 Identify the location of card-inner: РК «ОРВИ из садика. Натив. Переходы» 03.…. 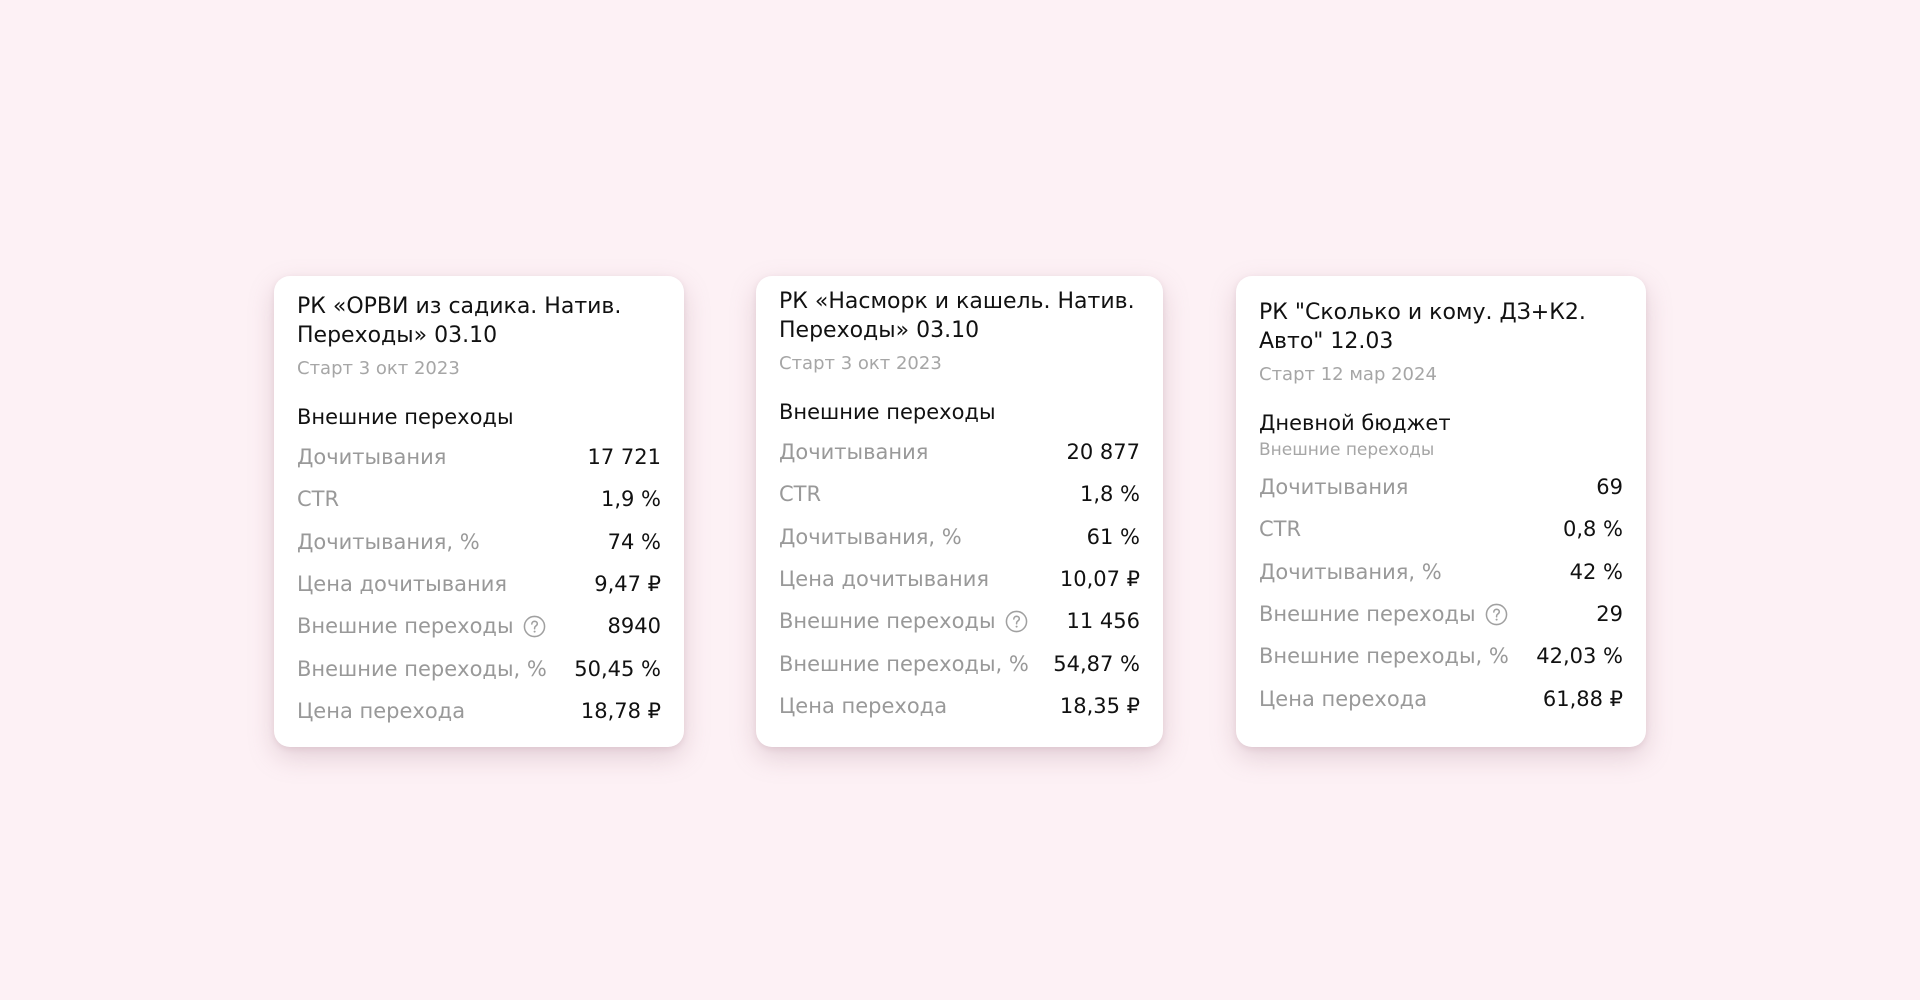
(479, 504).